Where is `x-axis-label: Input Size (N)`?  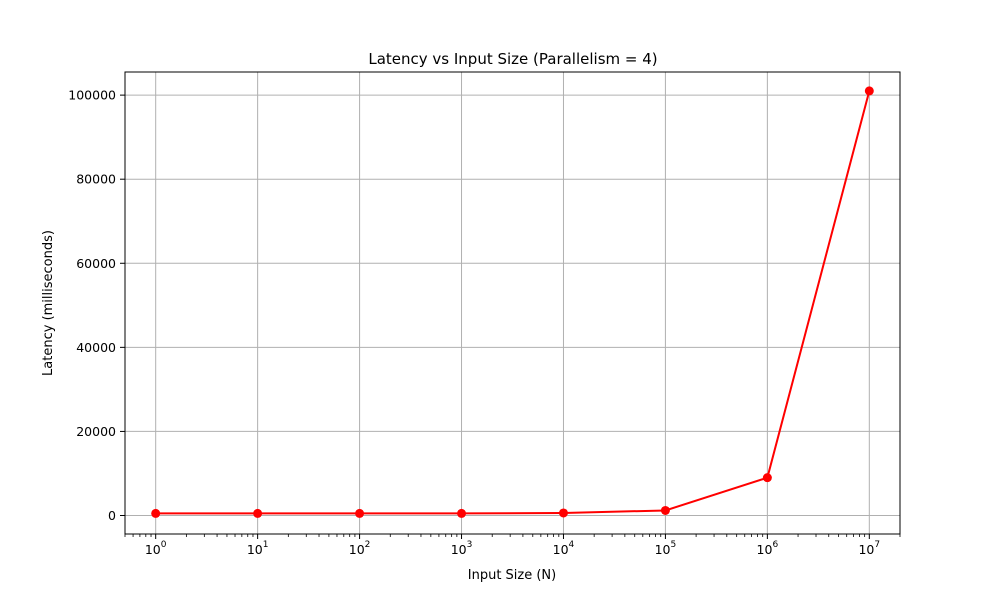
x-axis-label: Input Size (N) is located at coordinates (512, 575).